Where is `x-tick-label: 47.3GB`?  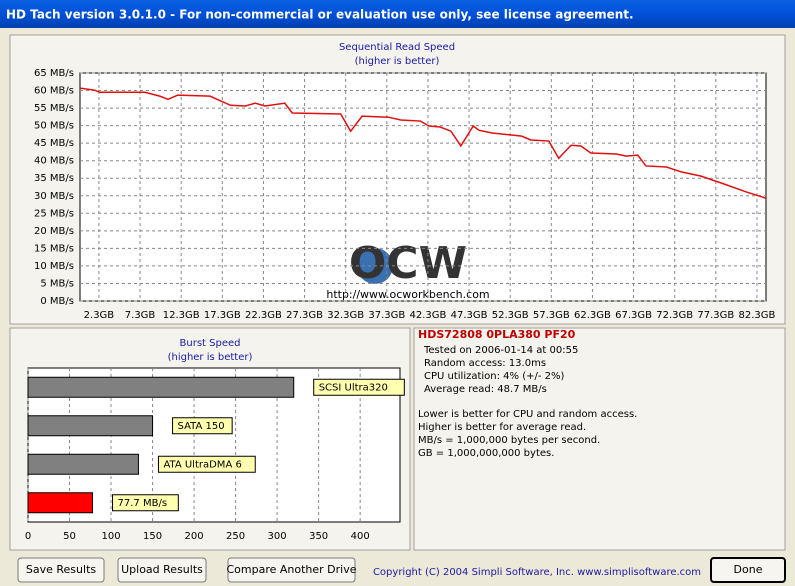
x-tick-label: 47.3GB is located at coordinates (469, 315).